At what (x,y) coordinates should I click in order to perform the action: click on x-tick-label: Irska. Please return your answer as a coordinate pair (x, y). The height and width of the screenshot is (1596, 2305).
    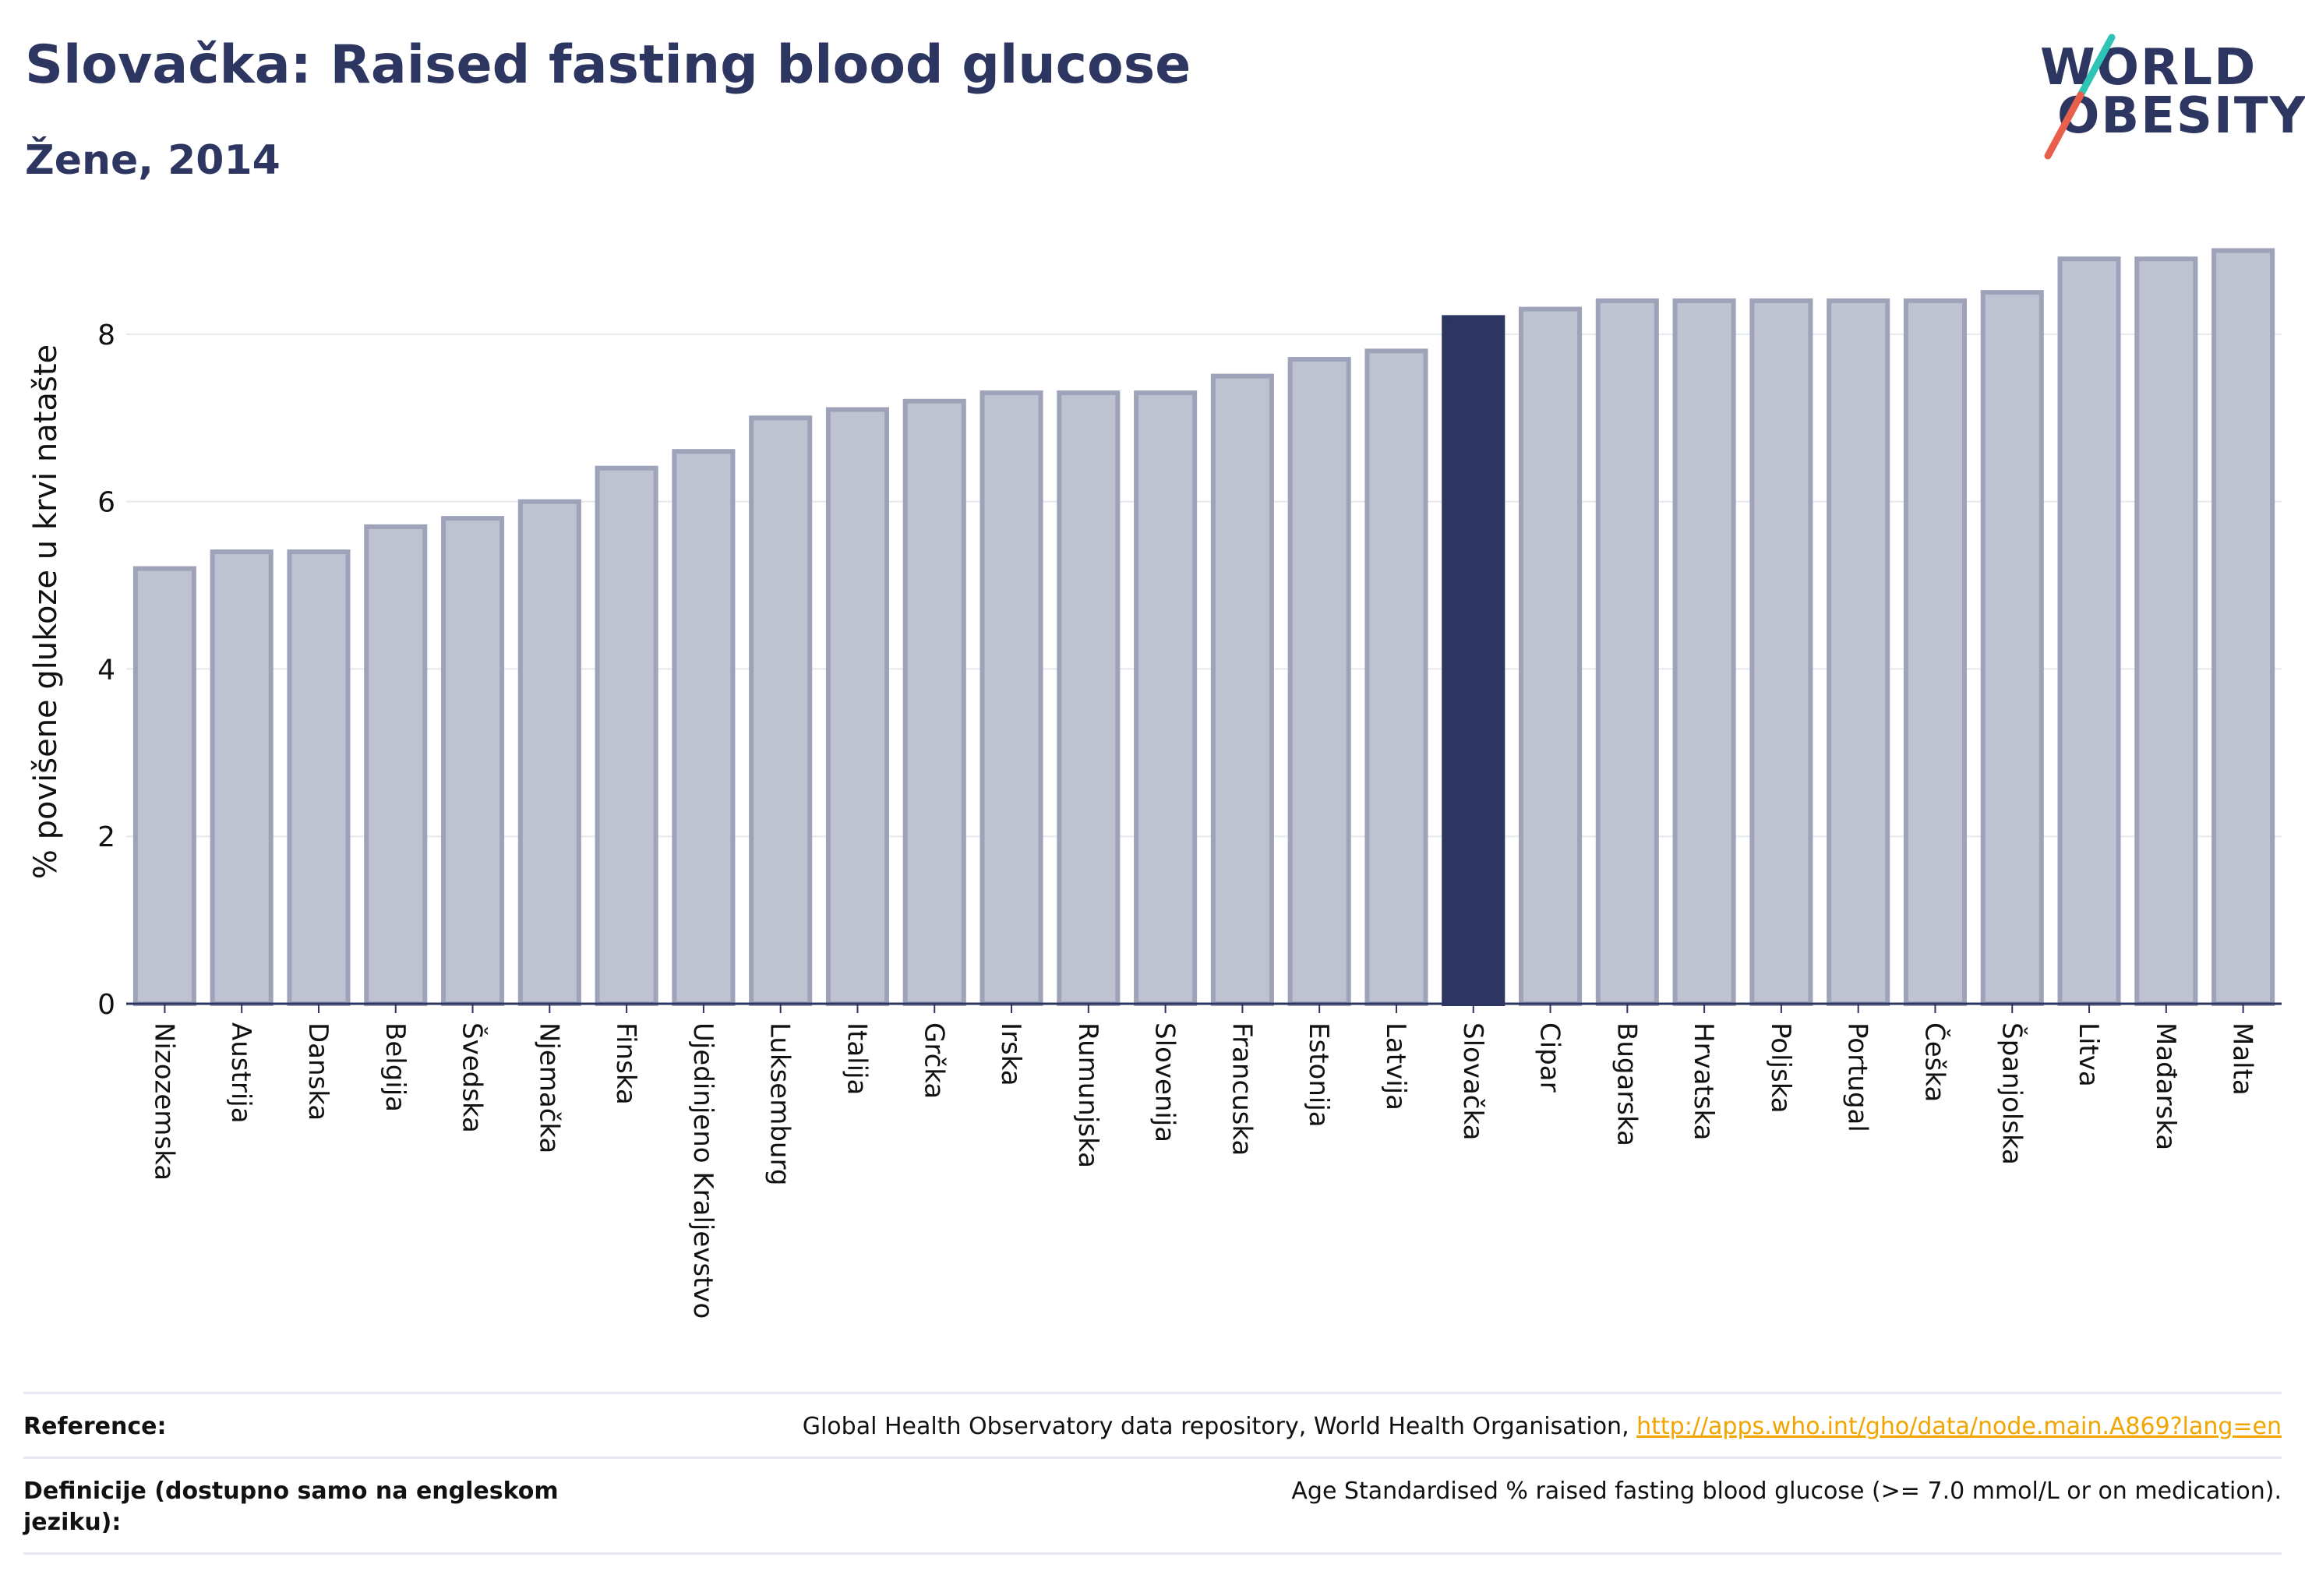
    Looking at the image, I should click on (1010, 1054).